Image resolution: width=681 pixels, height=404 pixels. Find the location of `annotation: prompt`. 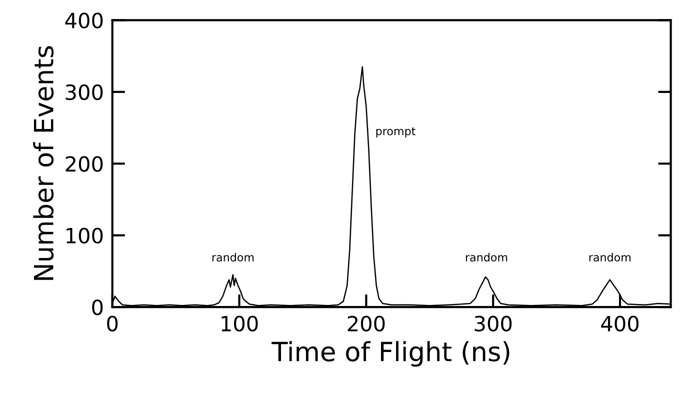

annotation: prompt is located at coordinates (396, 132).